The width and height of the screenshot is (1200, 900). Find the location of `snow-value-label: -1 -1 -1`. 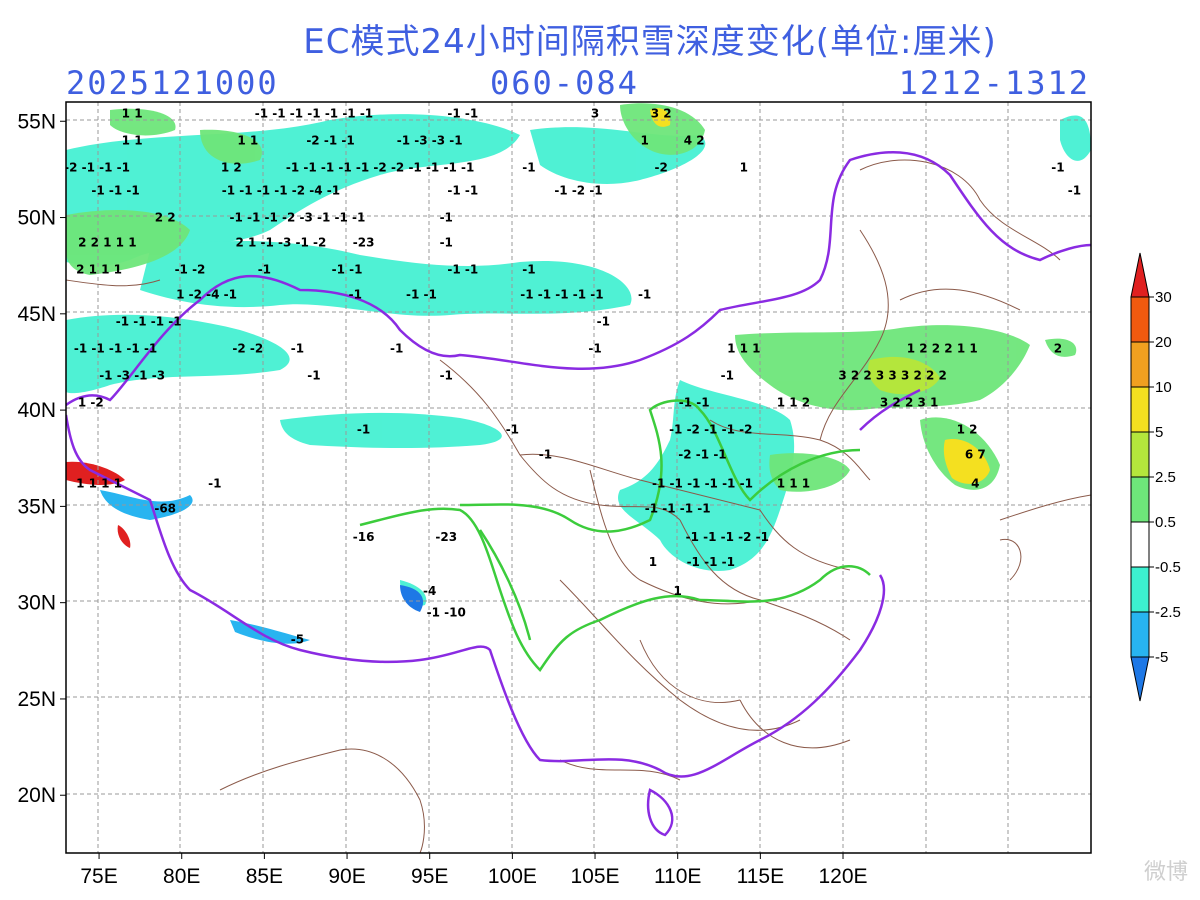

snow-value-label: -1 -1 -1 is located at coordinates (711, 562).